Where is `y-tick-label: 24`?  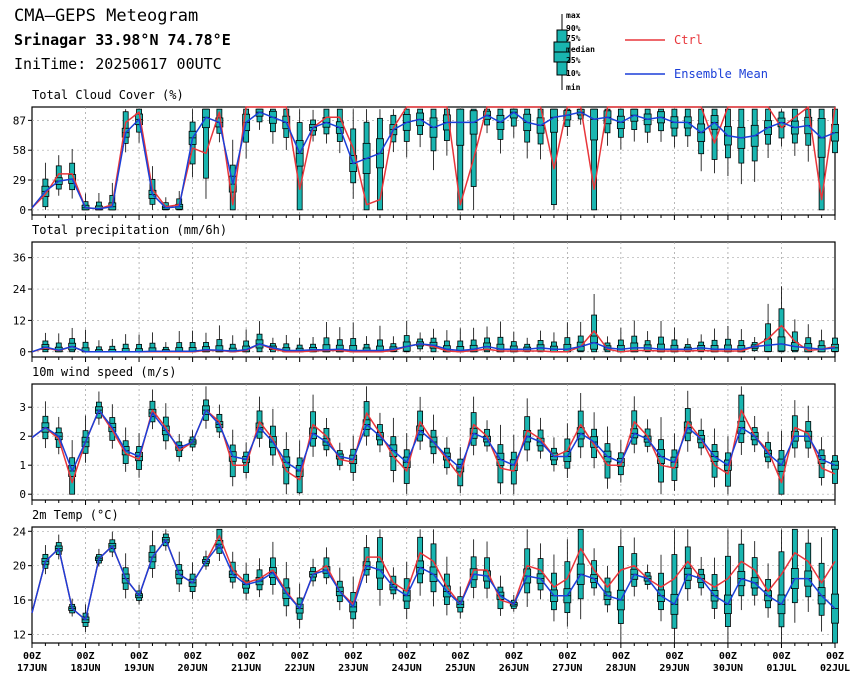
y-tick-label: 24 is located at coordinates (20, 531).